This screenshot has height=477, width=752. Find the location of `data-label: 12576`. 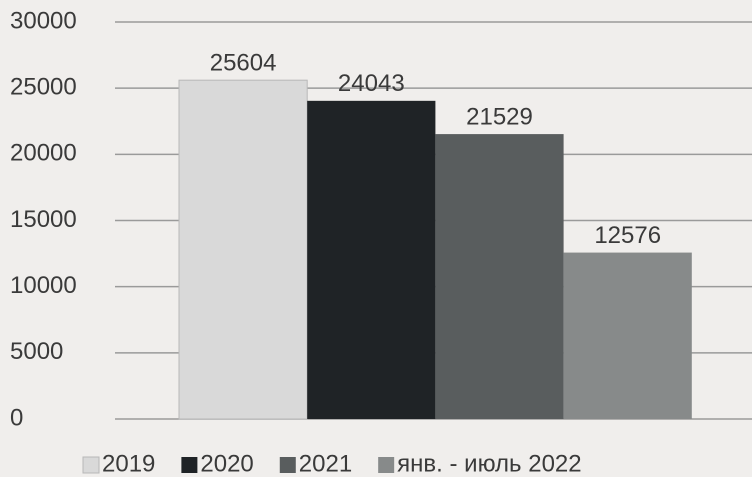

data-label: 12576 is located at coordinates (627, 235).